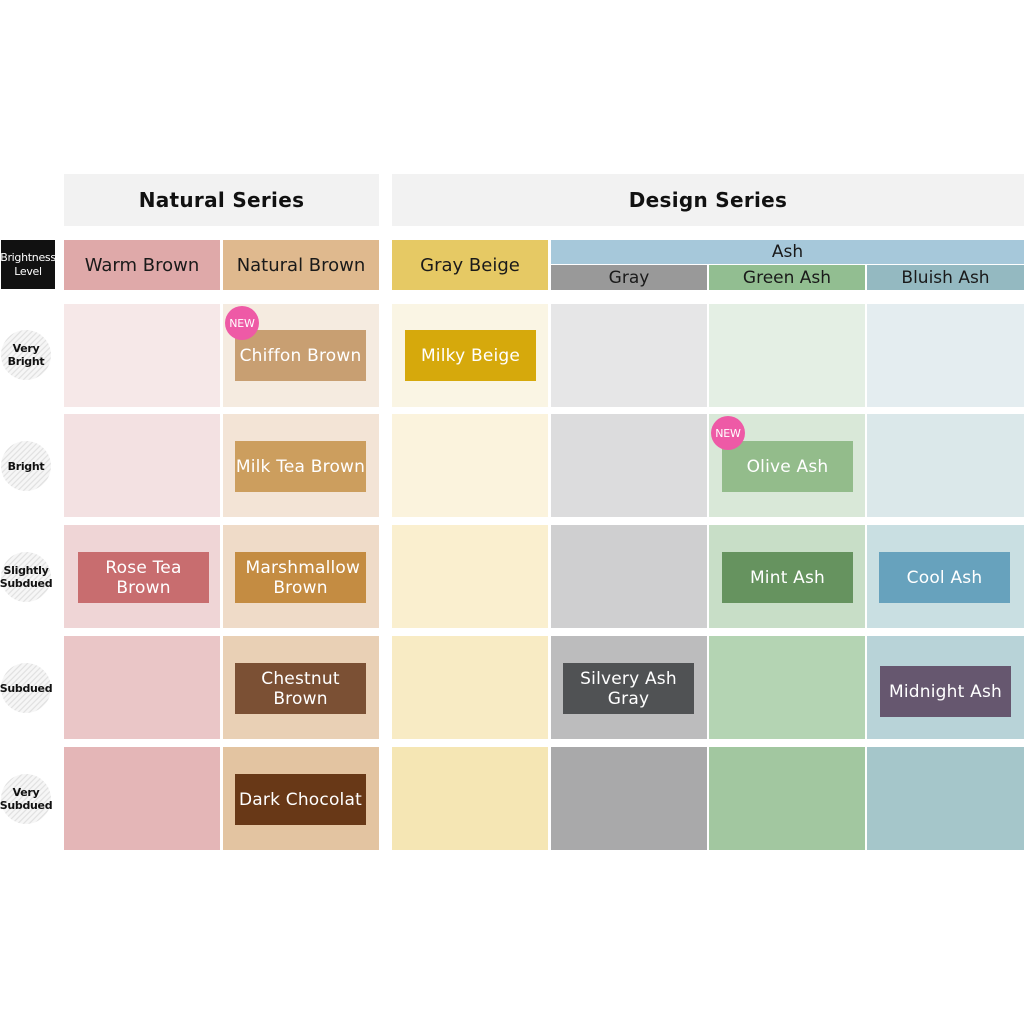 The height and width of the screenshot is (1024, 1024). Describe the element at coordinates (142, 798) in the screenshot. I see `cell-warm-brown-very-subdued` at that location.